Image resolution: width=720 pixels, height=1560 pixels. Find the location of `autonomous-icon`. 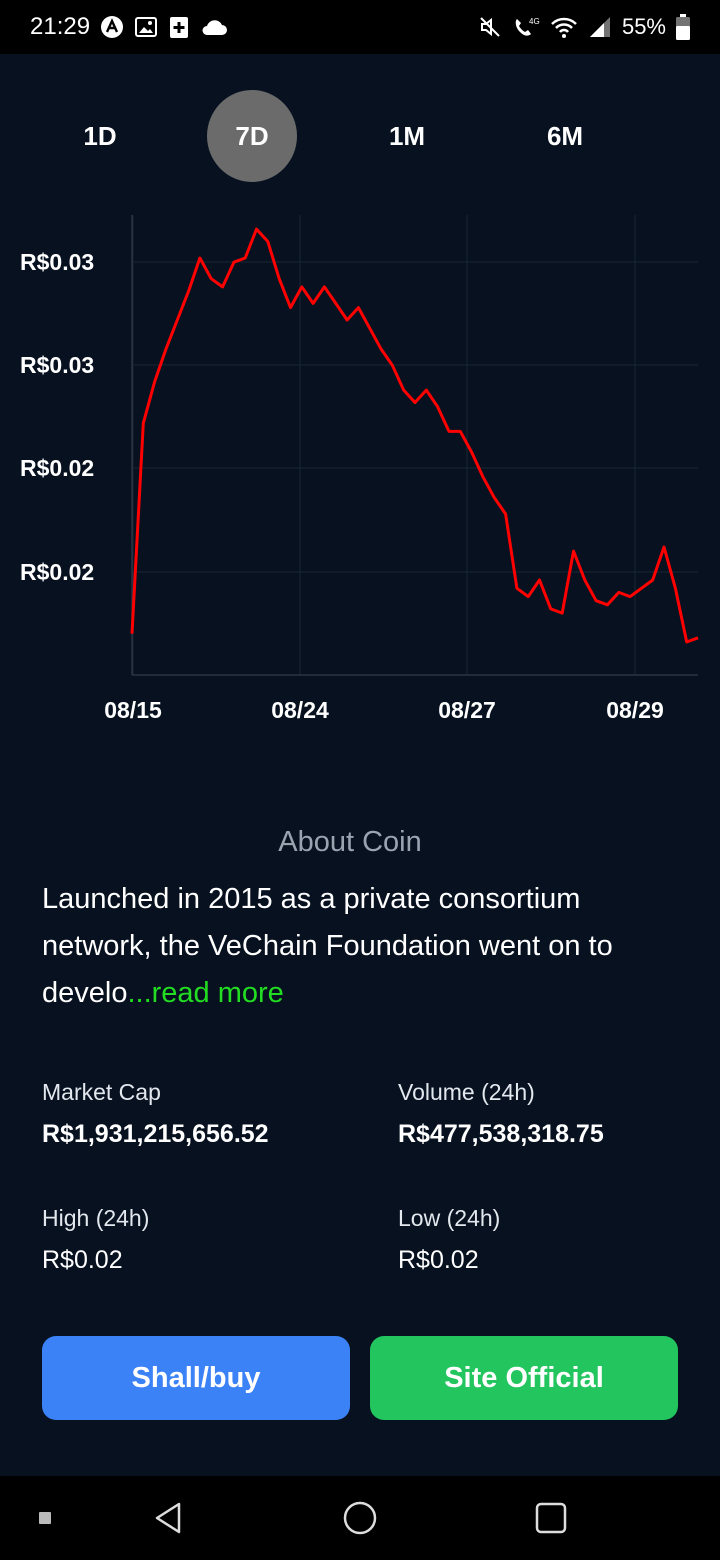

autonomous-icon is located at coordinates (112, 27).